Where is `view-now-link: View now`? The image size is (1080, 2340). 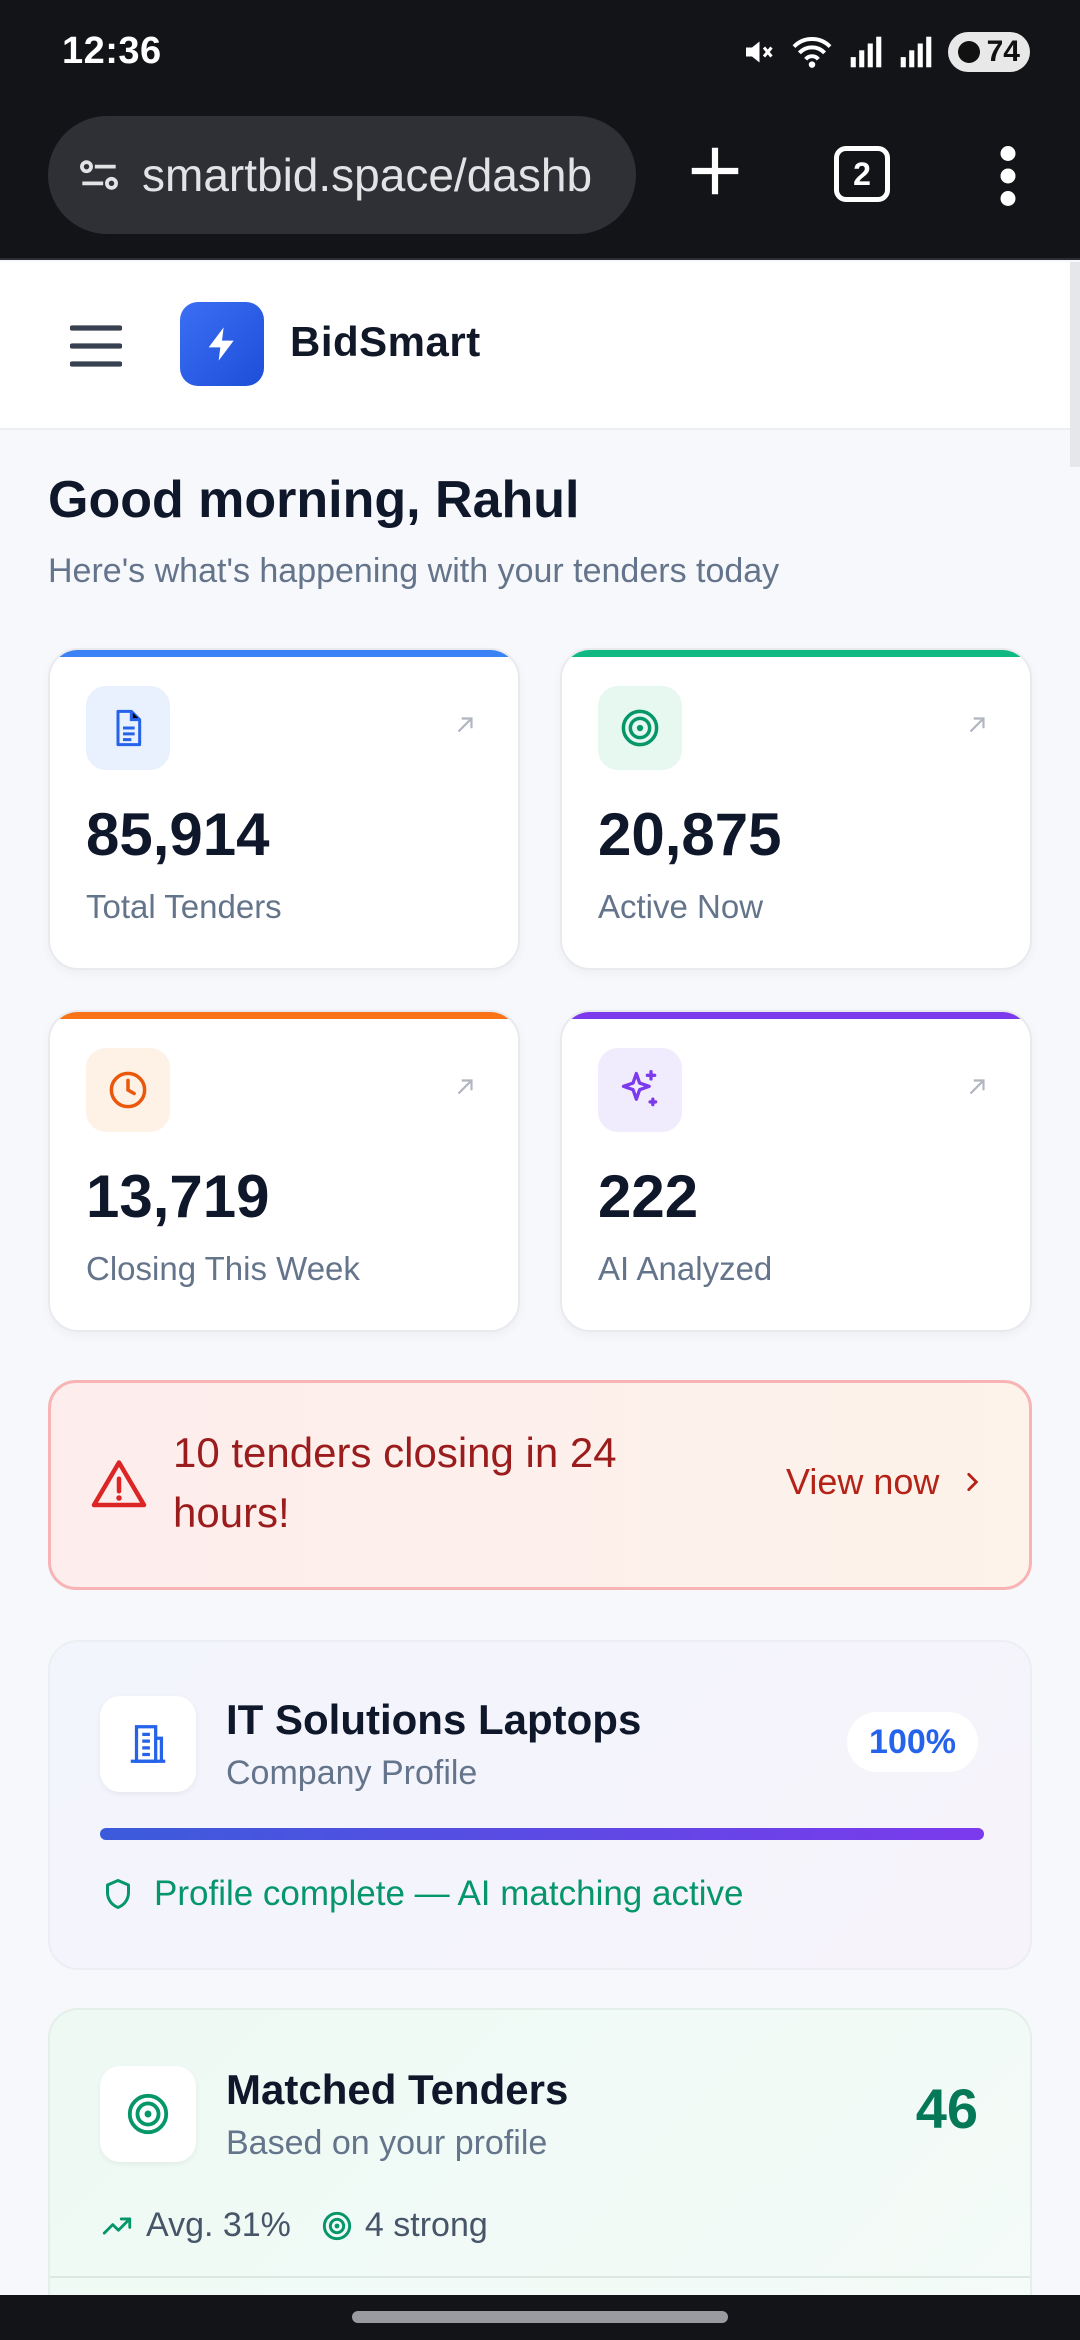 view-now-link: View now is located at coordinates (885, 1482).